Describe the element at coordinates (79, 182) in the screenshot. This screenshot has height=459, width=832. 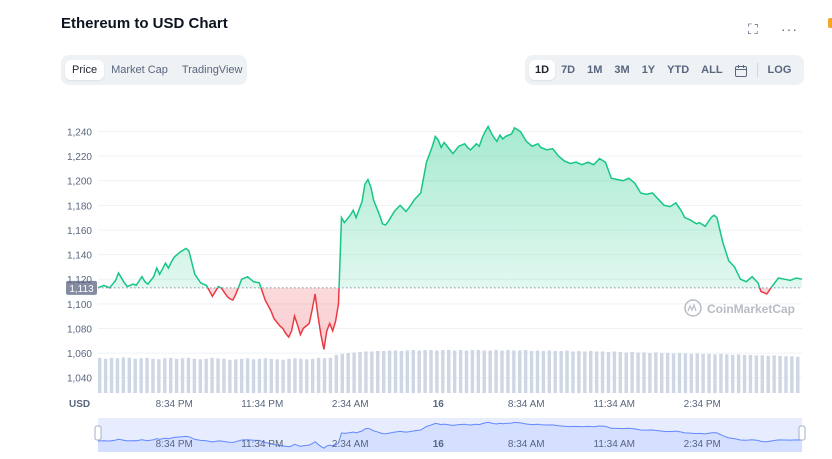
I see `y-tick-label: 1,200` at that location.